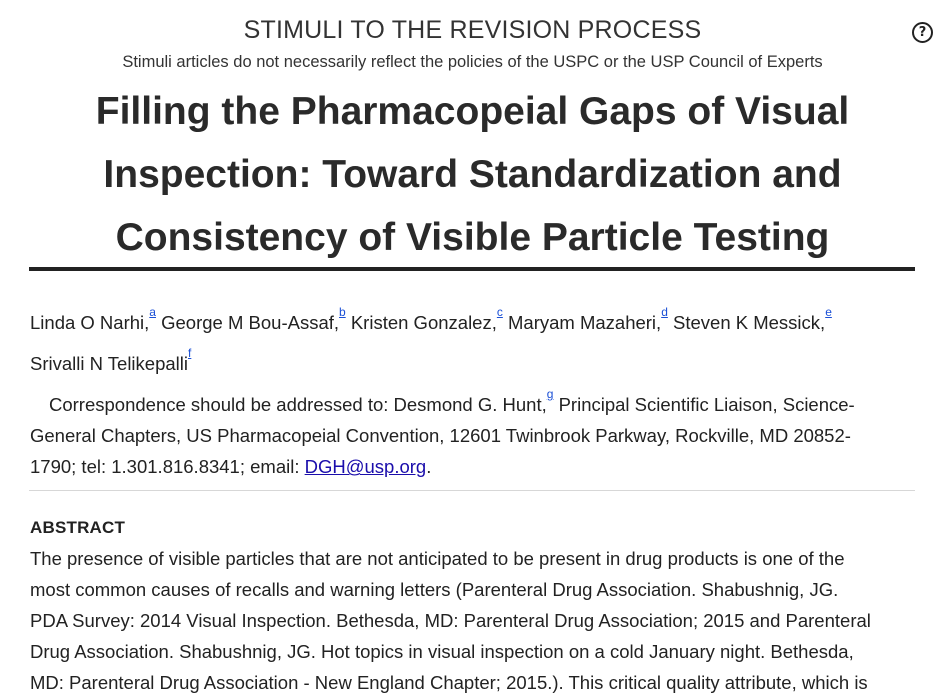 The height and width of the screenshot is (698, 945). I want to click on author-name: Steven K Messick,, so click(749, 323).